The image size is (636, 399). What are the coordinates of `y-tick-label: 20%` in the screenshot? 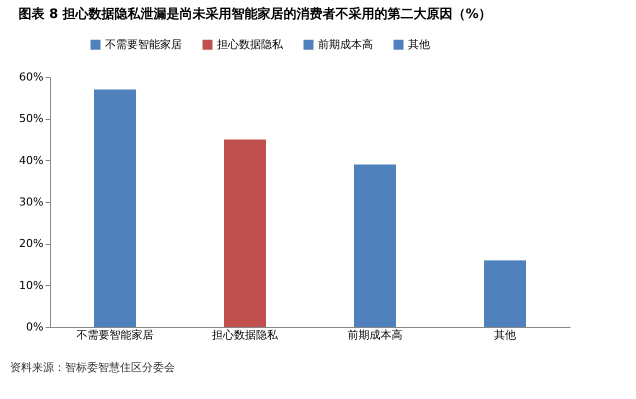 It's located at (31, 243).